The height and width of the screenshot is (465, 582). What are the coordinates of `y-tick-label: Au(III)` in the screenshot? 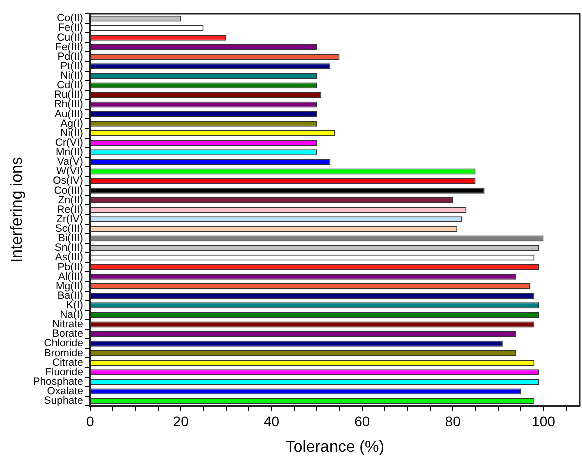 It's located at (69, 114).